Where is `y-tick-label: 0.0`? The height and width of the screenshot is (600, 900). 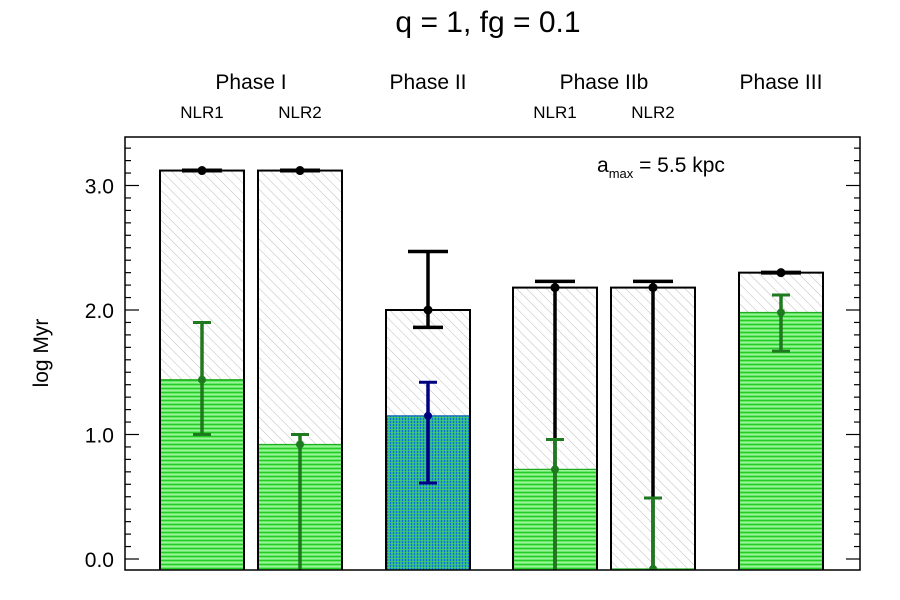
y-tick-label: 0.0 is located at coordinates (99, 560).